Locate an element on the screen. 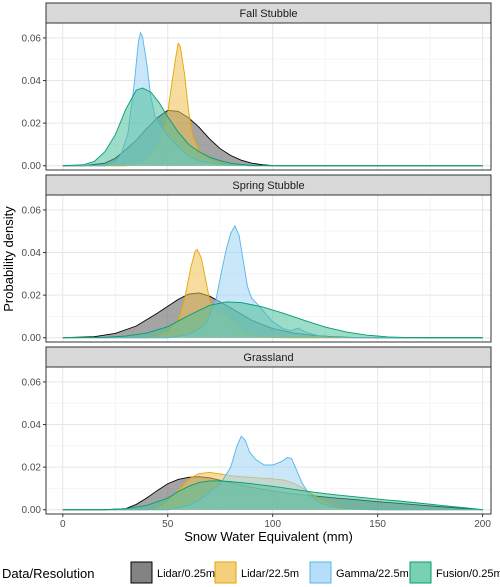  legend-label-lidar-0-25m: Lidar/0.25m is located at coordinates (186, 574).